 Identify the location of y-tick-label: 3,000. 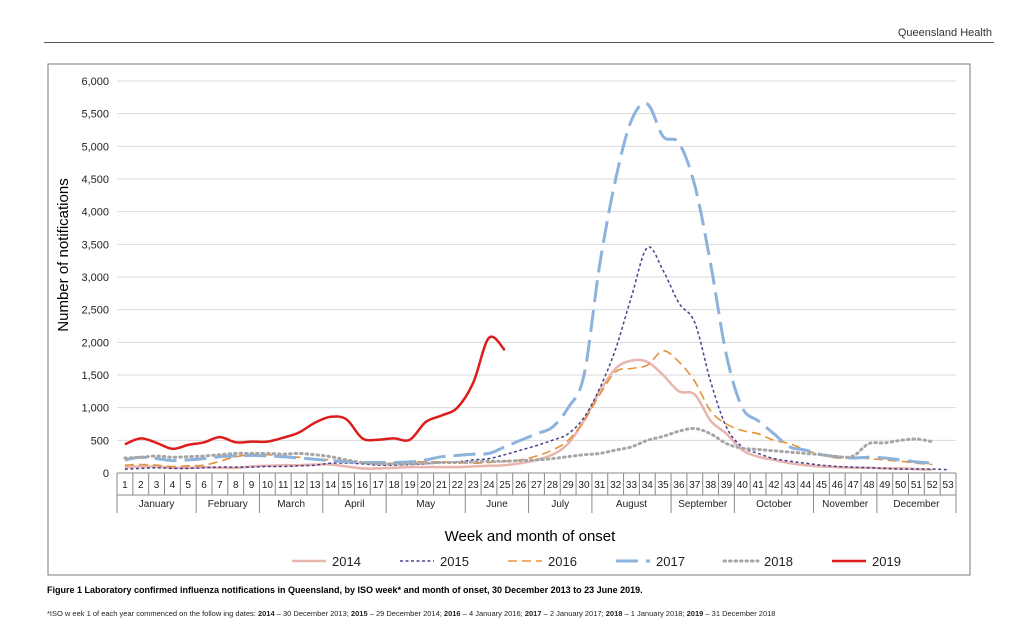
(95, 278).